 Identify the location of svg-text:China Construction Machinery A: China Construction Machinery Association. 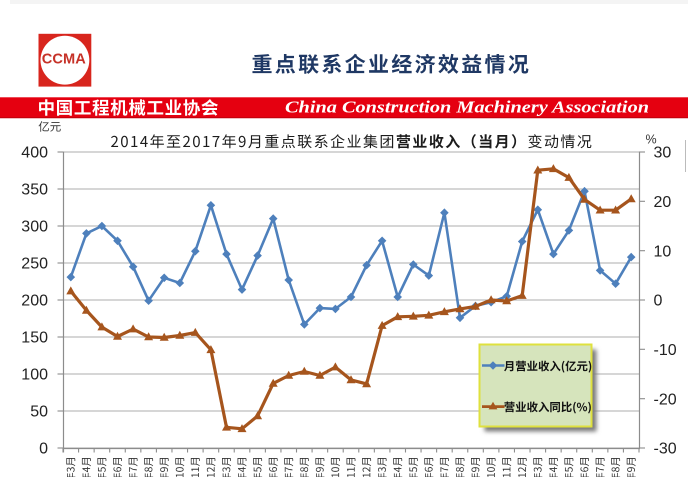
(467, 106).